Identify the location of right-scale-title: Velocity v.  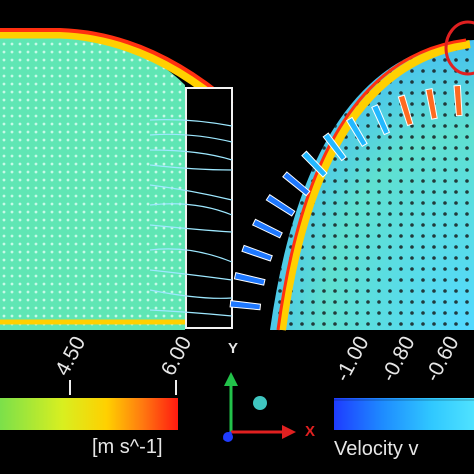
(376, 449).